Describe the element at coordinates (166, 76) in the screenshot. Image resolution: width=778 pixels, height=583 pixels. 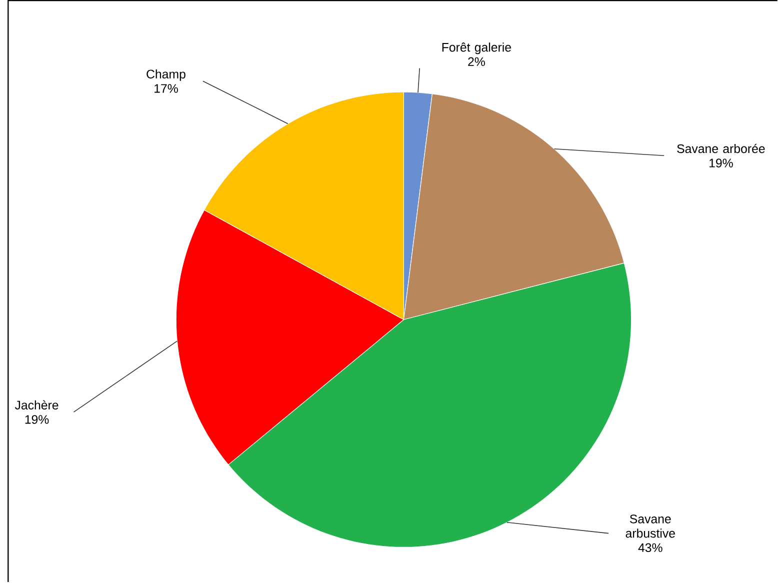
I see `slice-label: Champ` at that location.